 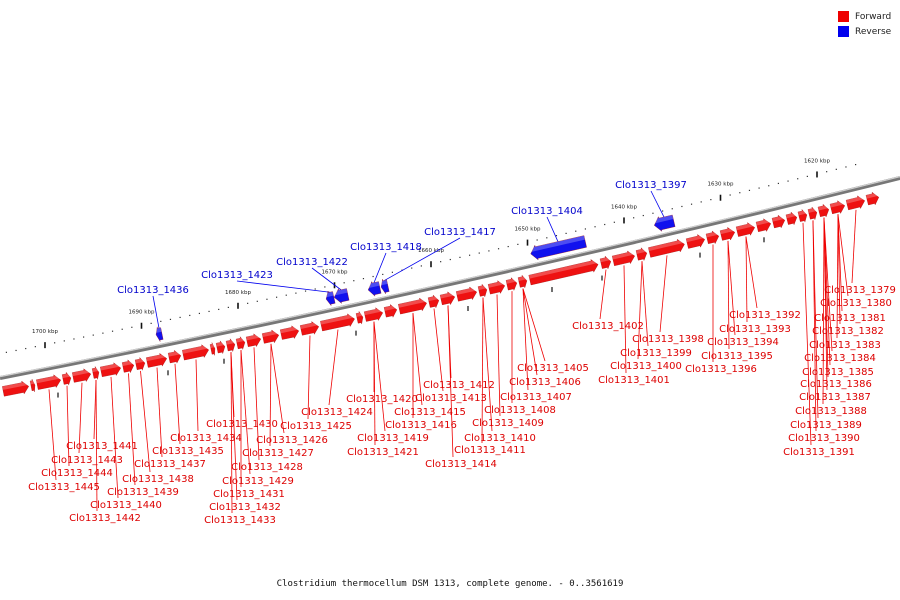 I want to click on forward-gene-label: Clo1313_1410, so click(x=500, y=438).